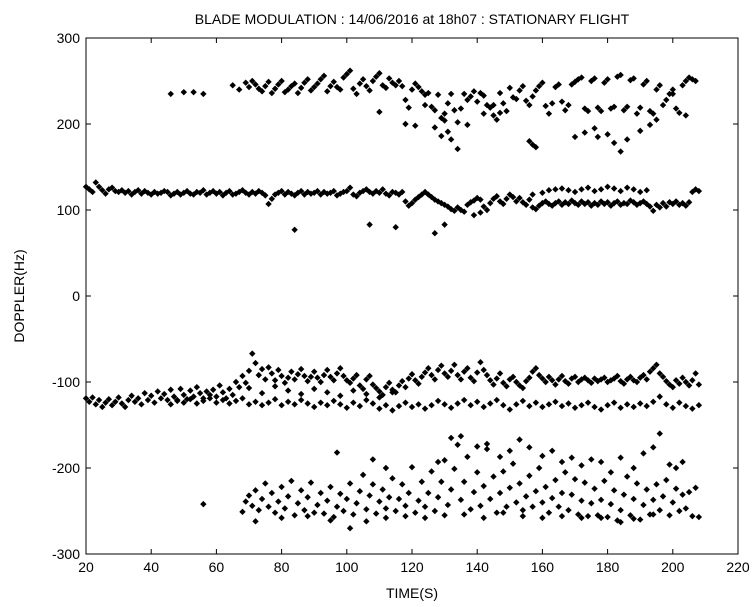 The image size is (756, 607). Describe the element at coordinates (673, 567) in the screenshot. I see `x-tick-label: 200` at that location.